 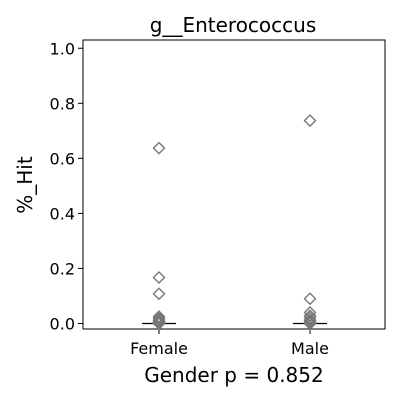 What do you see at coordinates (62, 213) in the screenshot?
I see `y-tick-label: 0.4` at bounding box center [62, 213].